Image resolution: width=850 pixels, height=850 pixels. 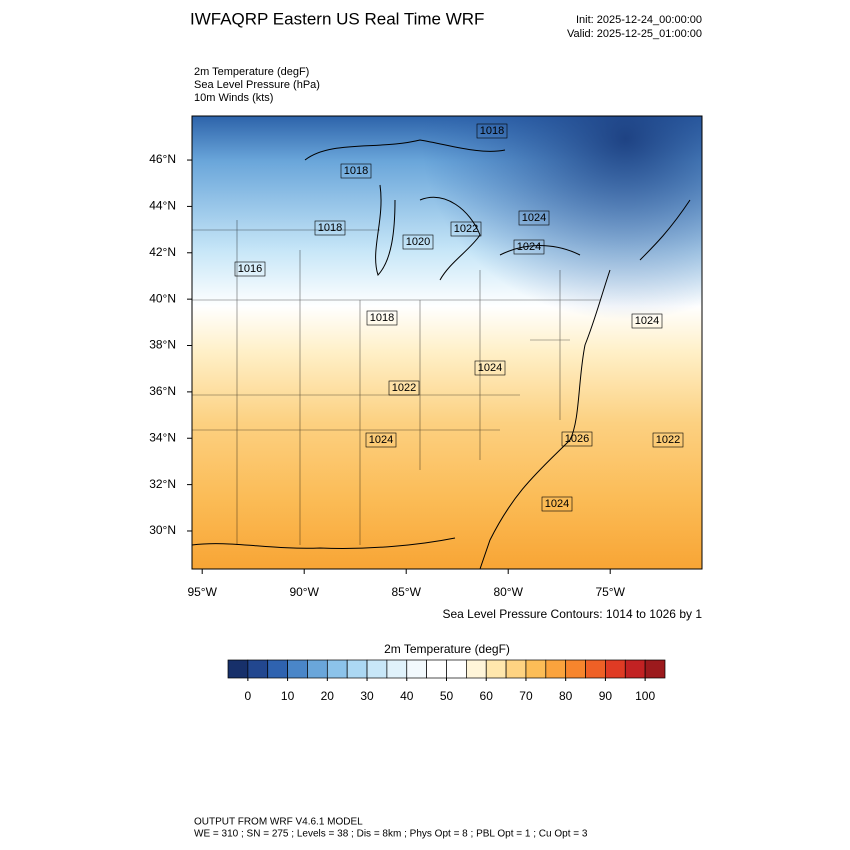 What do you see at coordinates (639, 20) in the screenshot?
I see `init-time: Init: 2025-12-24_00:00:00` at bounding box center [639, 20].